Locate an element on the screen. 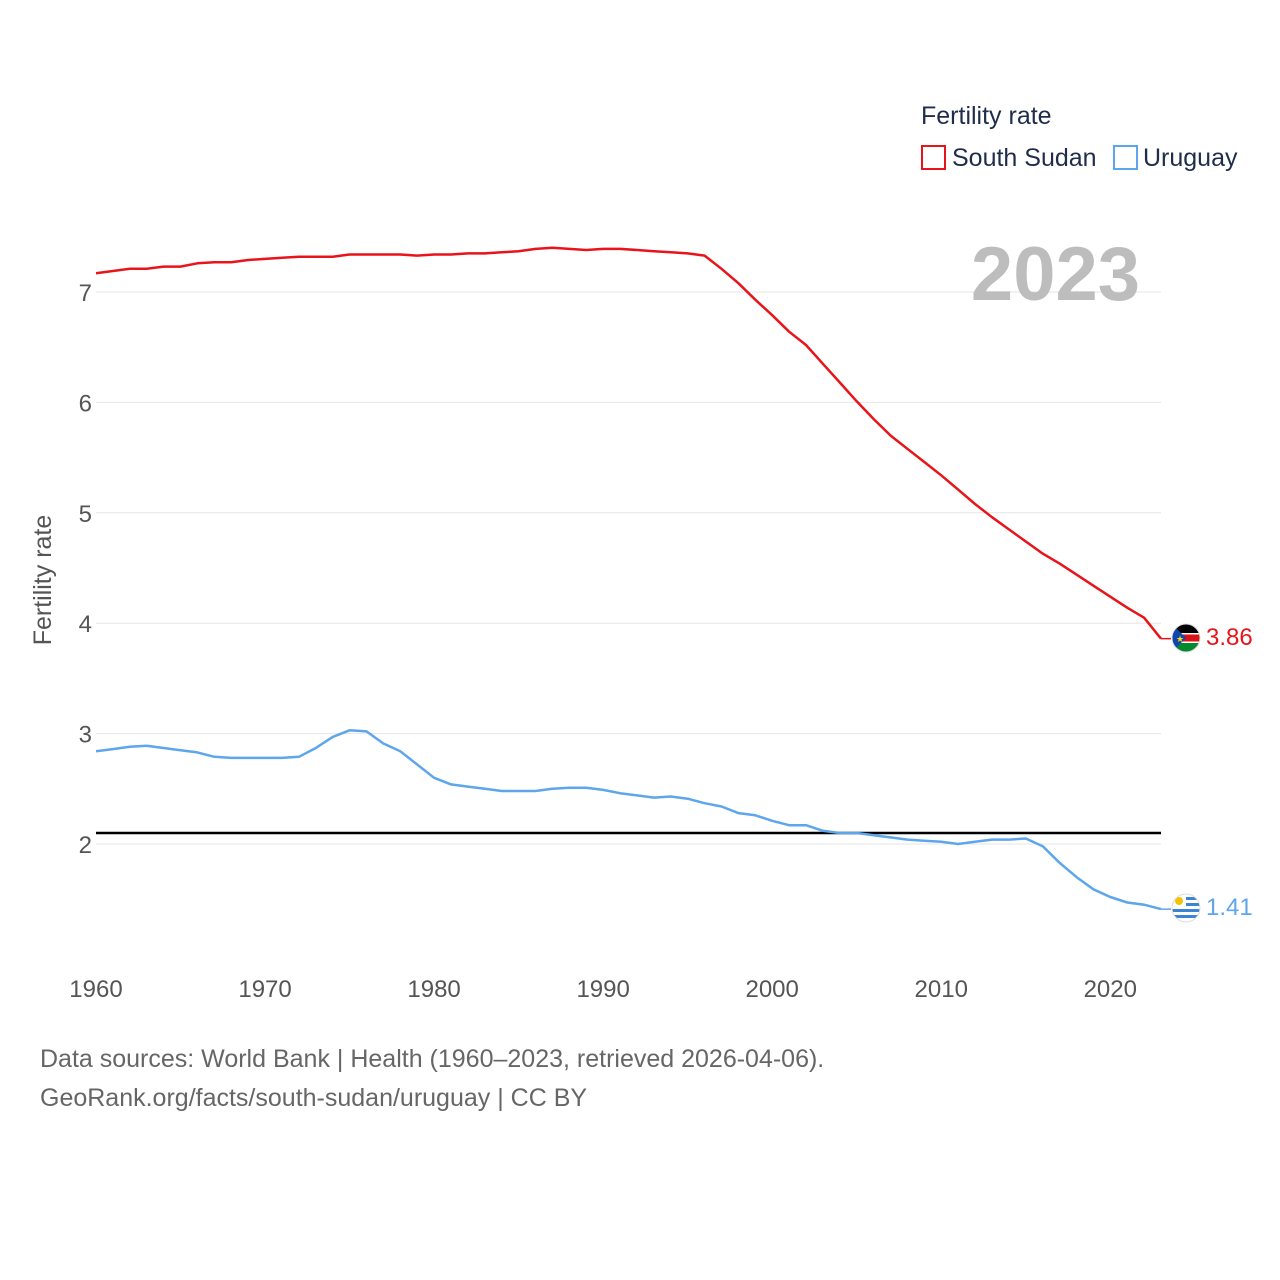 Image resolution: width=1280 pixels, height=1280 pixels. x-tick-label: 1990 is located at coordinates (602, 989).